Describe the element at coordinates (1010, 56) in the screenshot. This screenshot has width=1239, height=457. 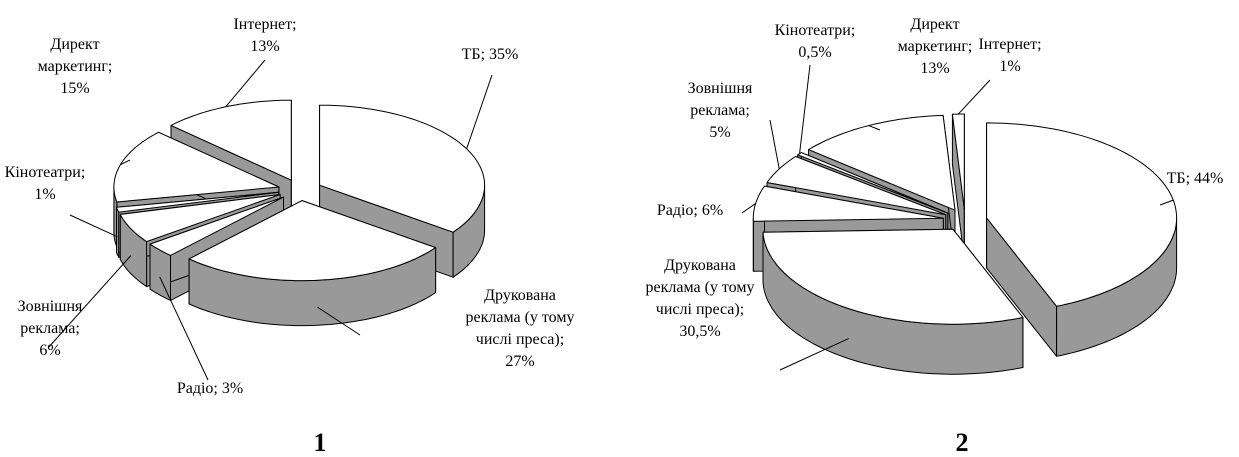
I see `slice-label: Інтернет; 1%` at that location.